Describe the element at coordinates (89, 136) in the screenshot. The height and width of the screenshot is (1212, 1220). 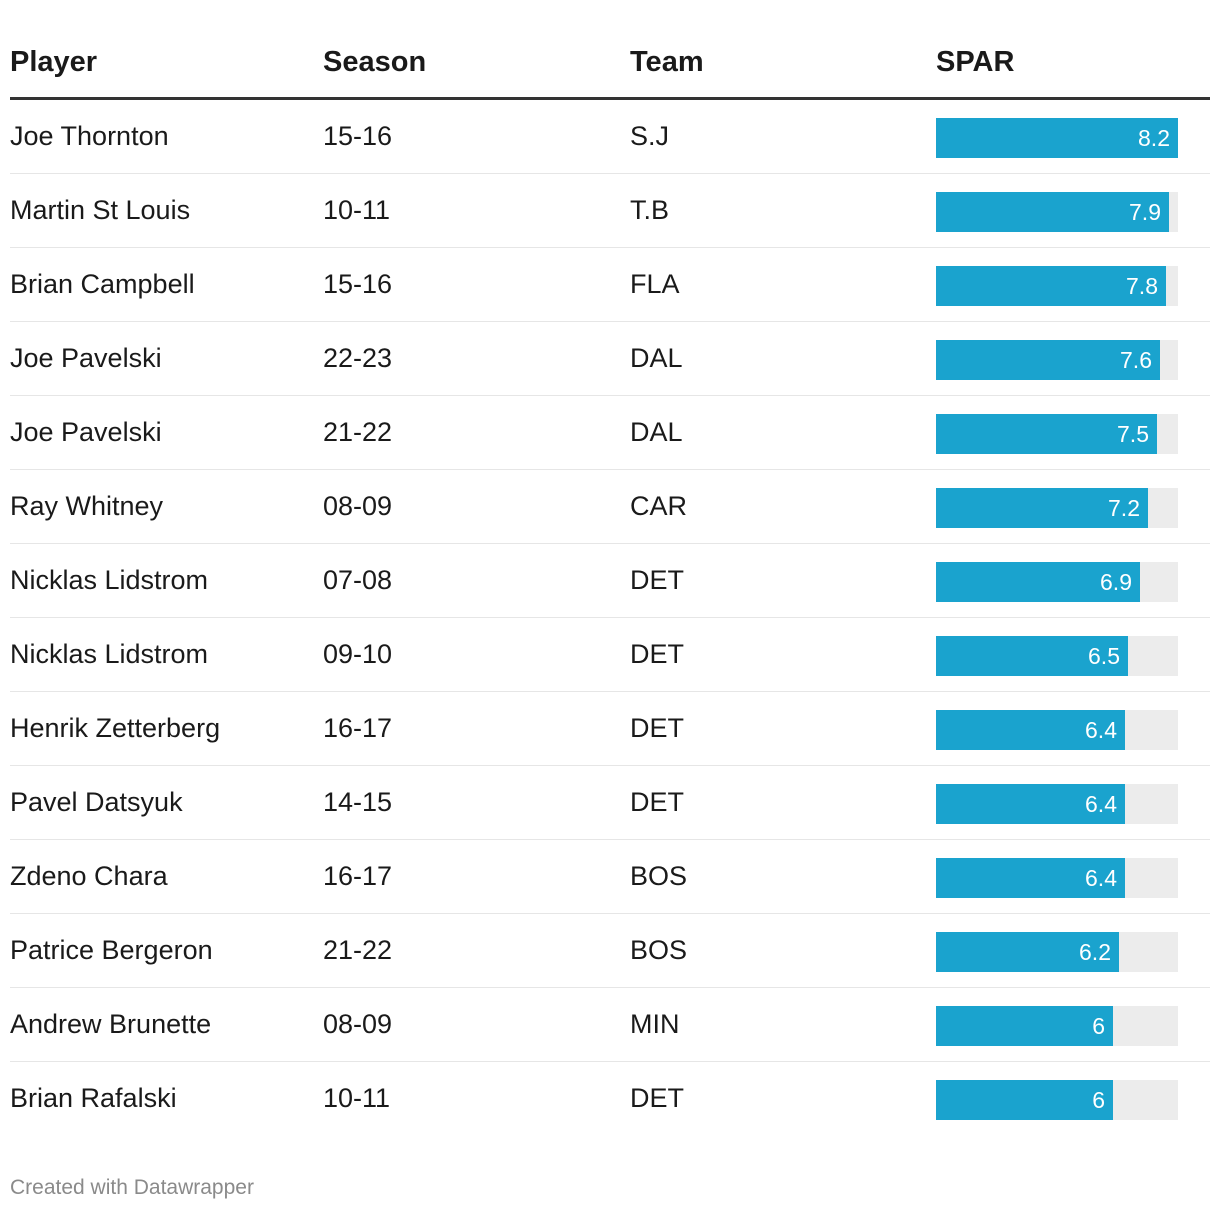
I see `player-cell: Joe Thornton` at that location.